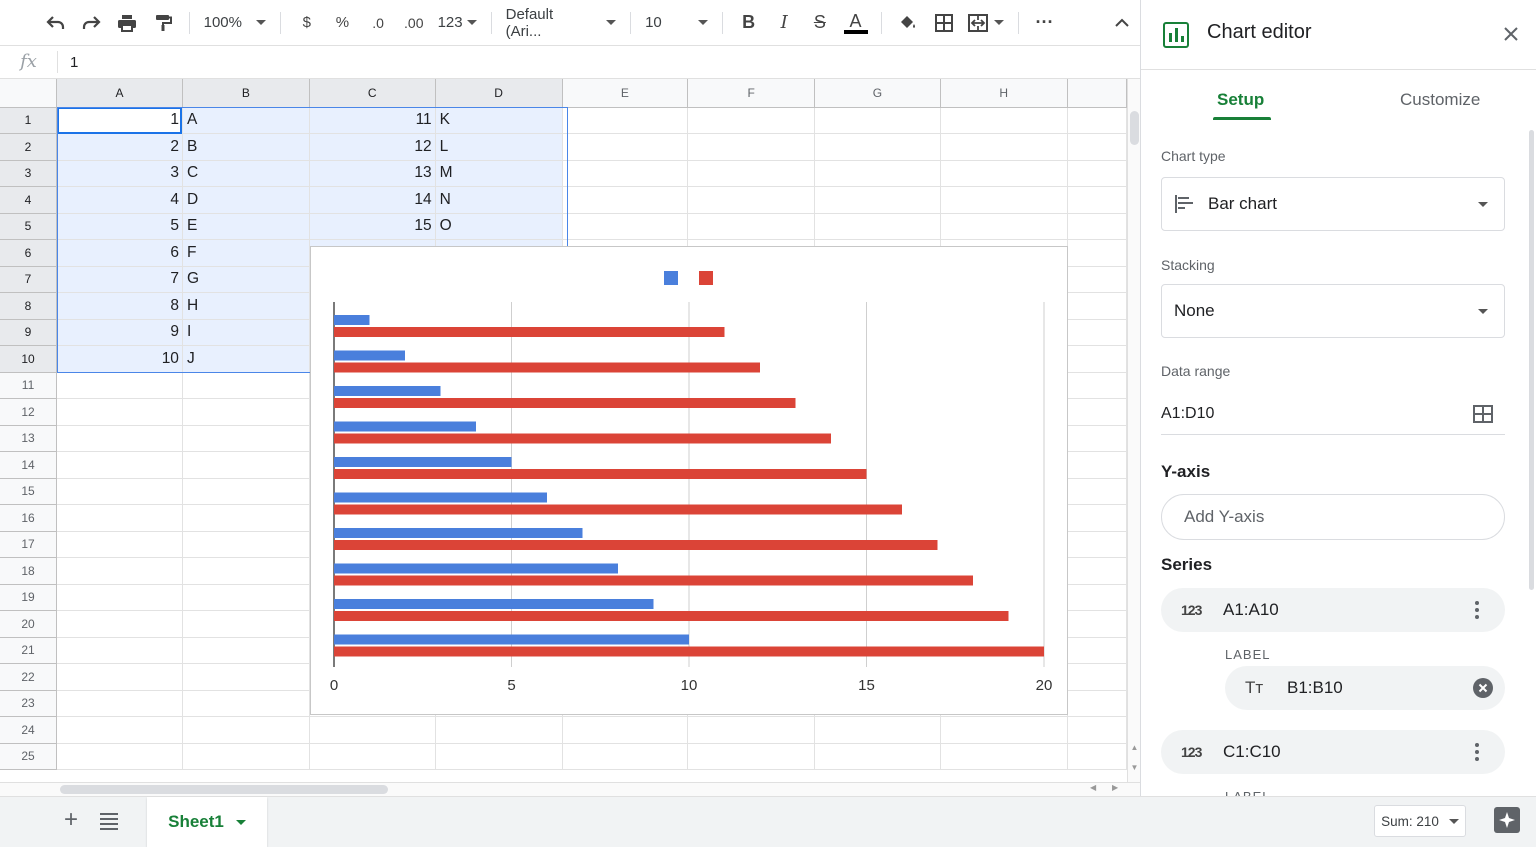 This screenshot has height=847, width=1536. I want to click on column-header: A, so click(119, 93).